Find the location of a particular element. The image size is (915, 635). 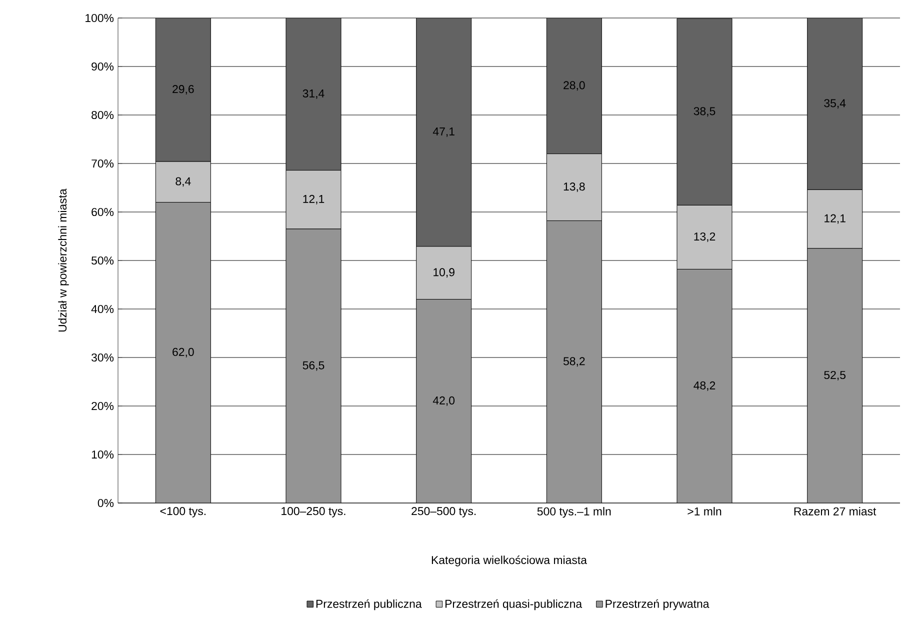

data-label: 58,2 is located at coordinates (574, 362).